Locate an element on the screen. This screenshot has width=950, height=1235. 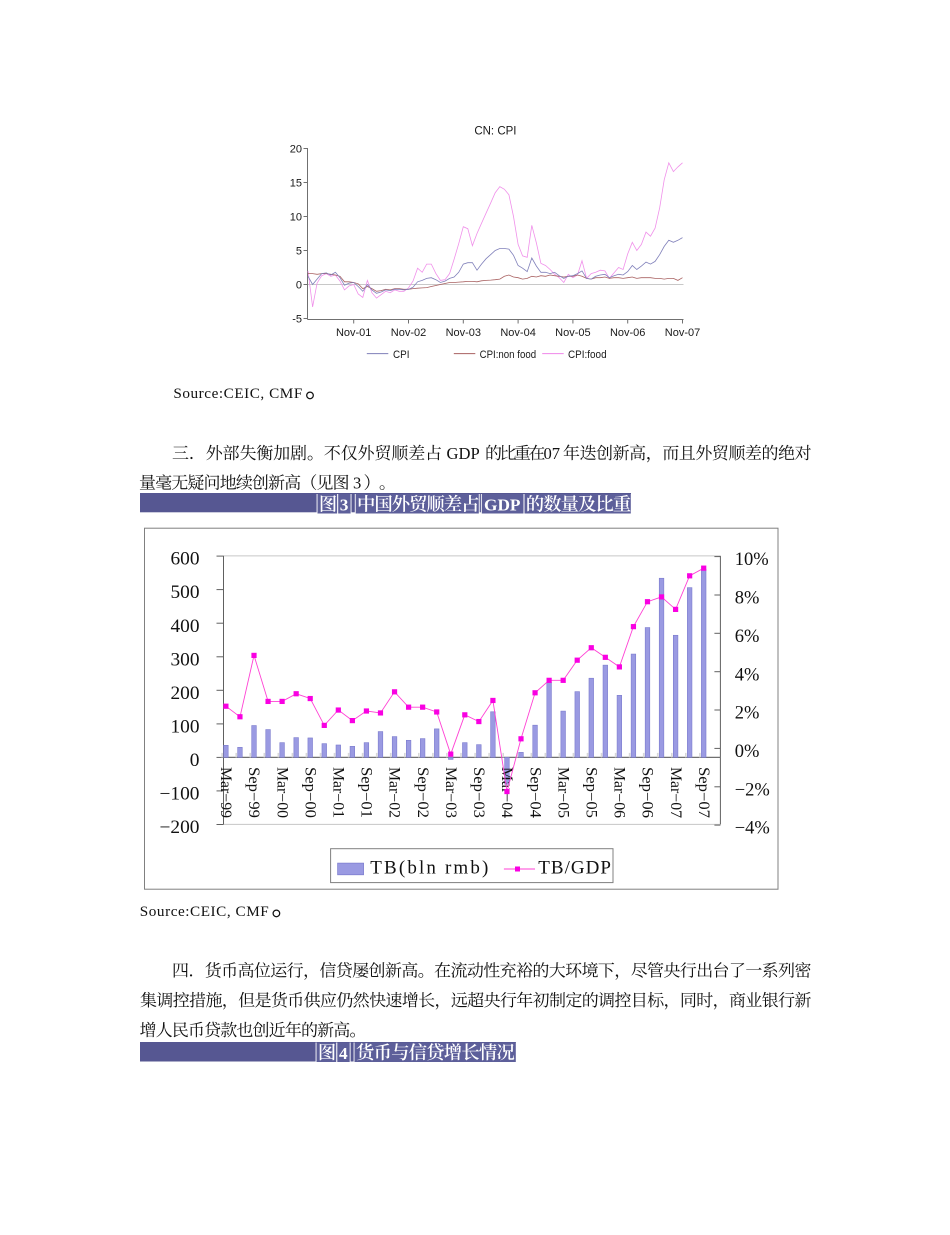
svg-text: Mar−05 is located at coordinates (562, 792).